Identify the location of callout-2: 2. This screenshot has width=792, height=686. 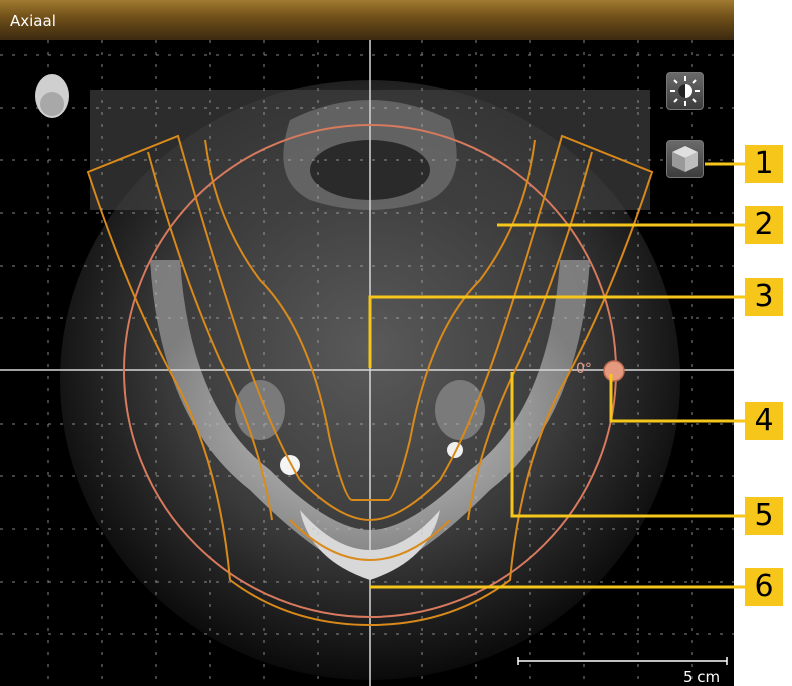
(764, 225).